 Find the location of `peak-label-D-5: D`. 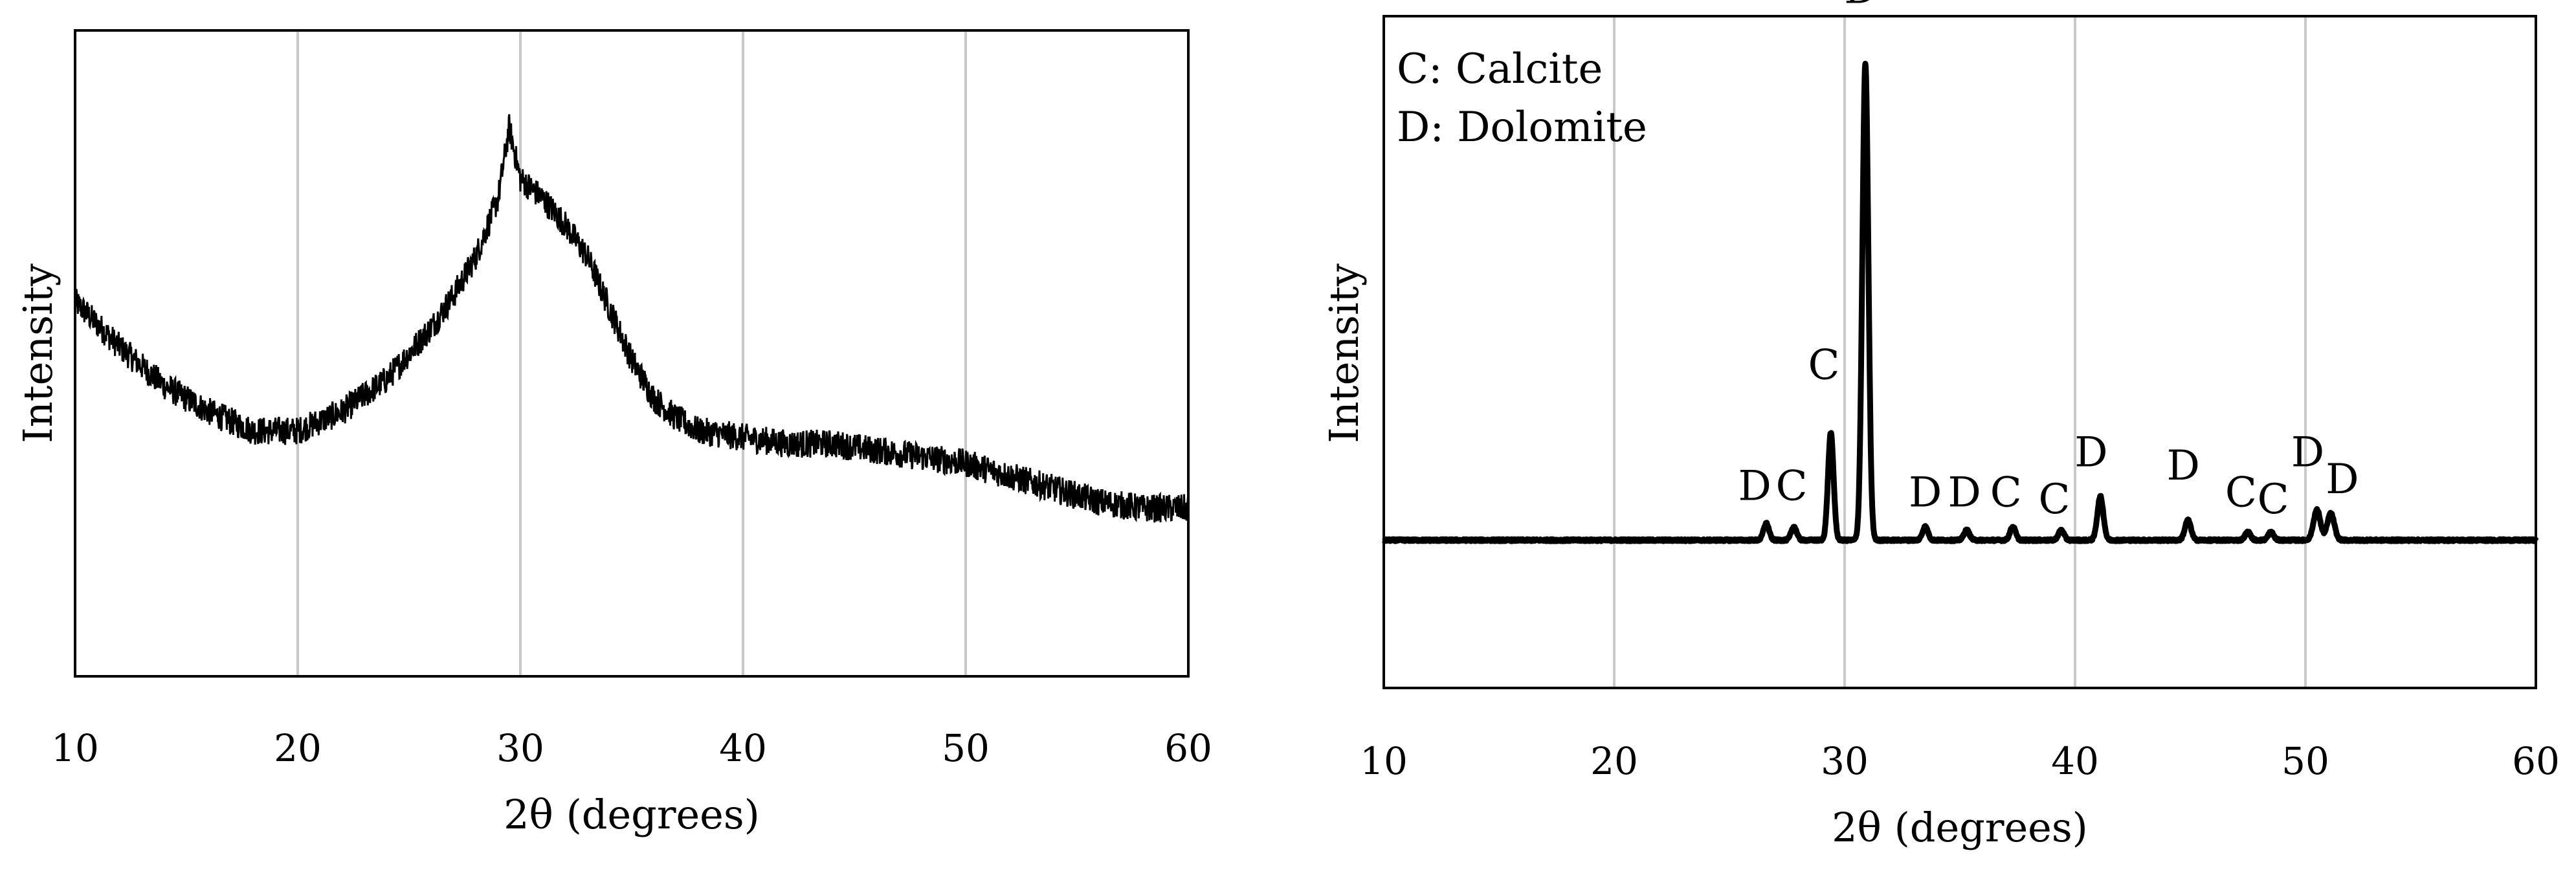

peak-label-D-5: D is located at coordinates (1964, 493).